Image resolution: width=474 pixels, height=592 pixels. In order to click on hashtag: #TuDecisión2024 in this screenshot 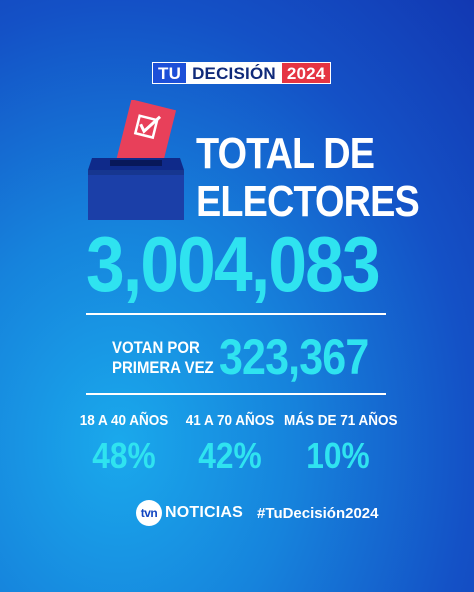, I will do `click(318, 513)`.